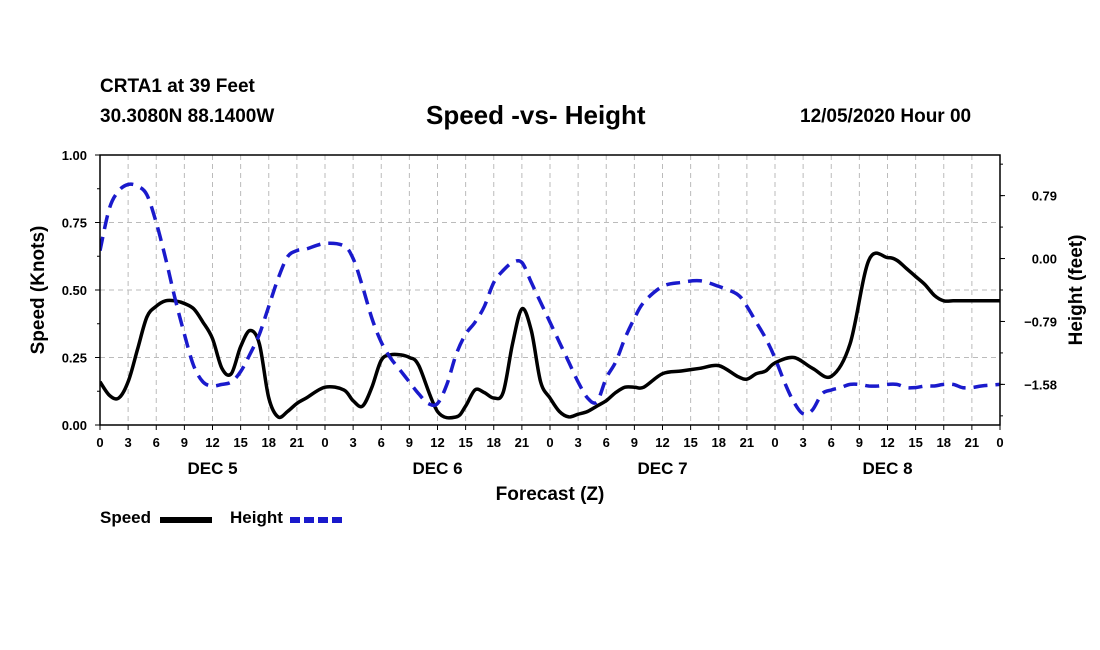 The width and height of the screenshot is (1100, 650). I want to click on day-label: DEC 6, so click(437, 468).